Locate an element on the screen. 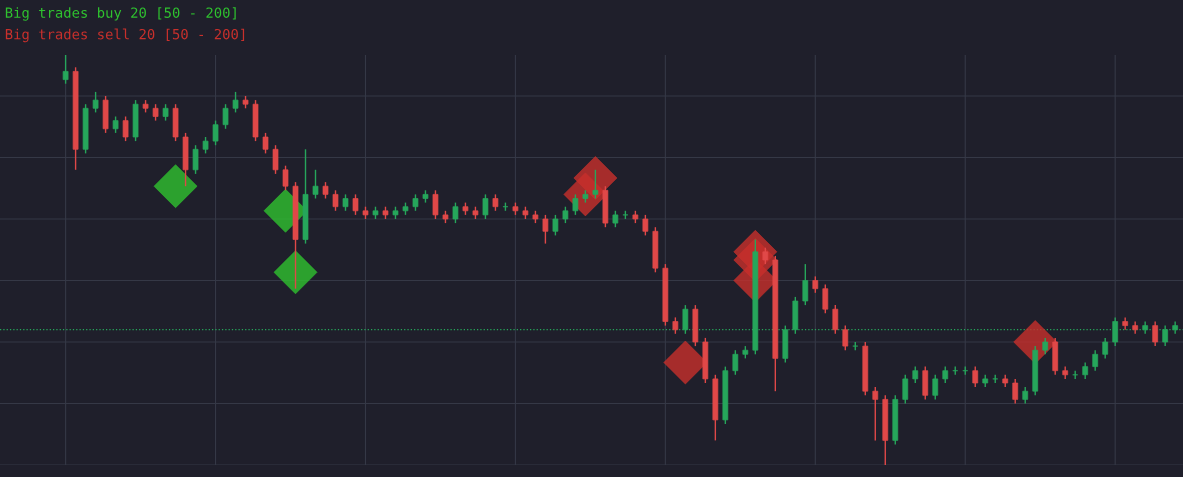 The image size is (1183, 477). text: Big trades sell 20 [50 - 200] is located at coordinates (125, 35).